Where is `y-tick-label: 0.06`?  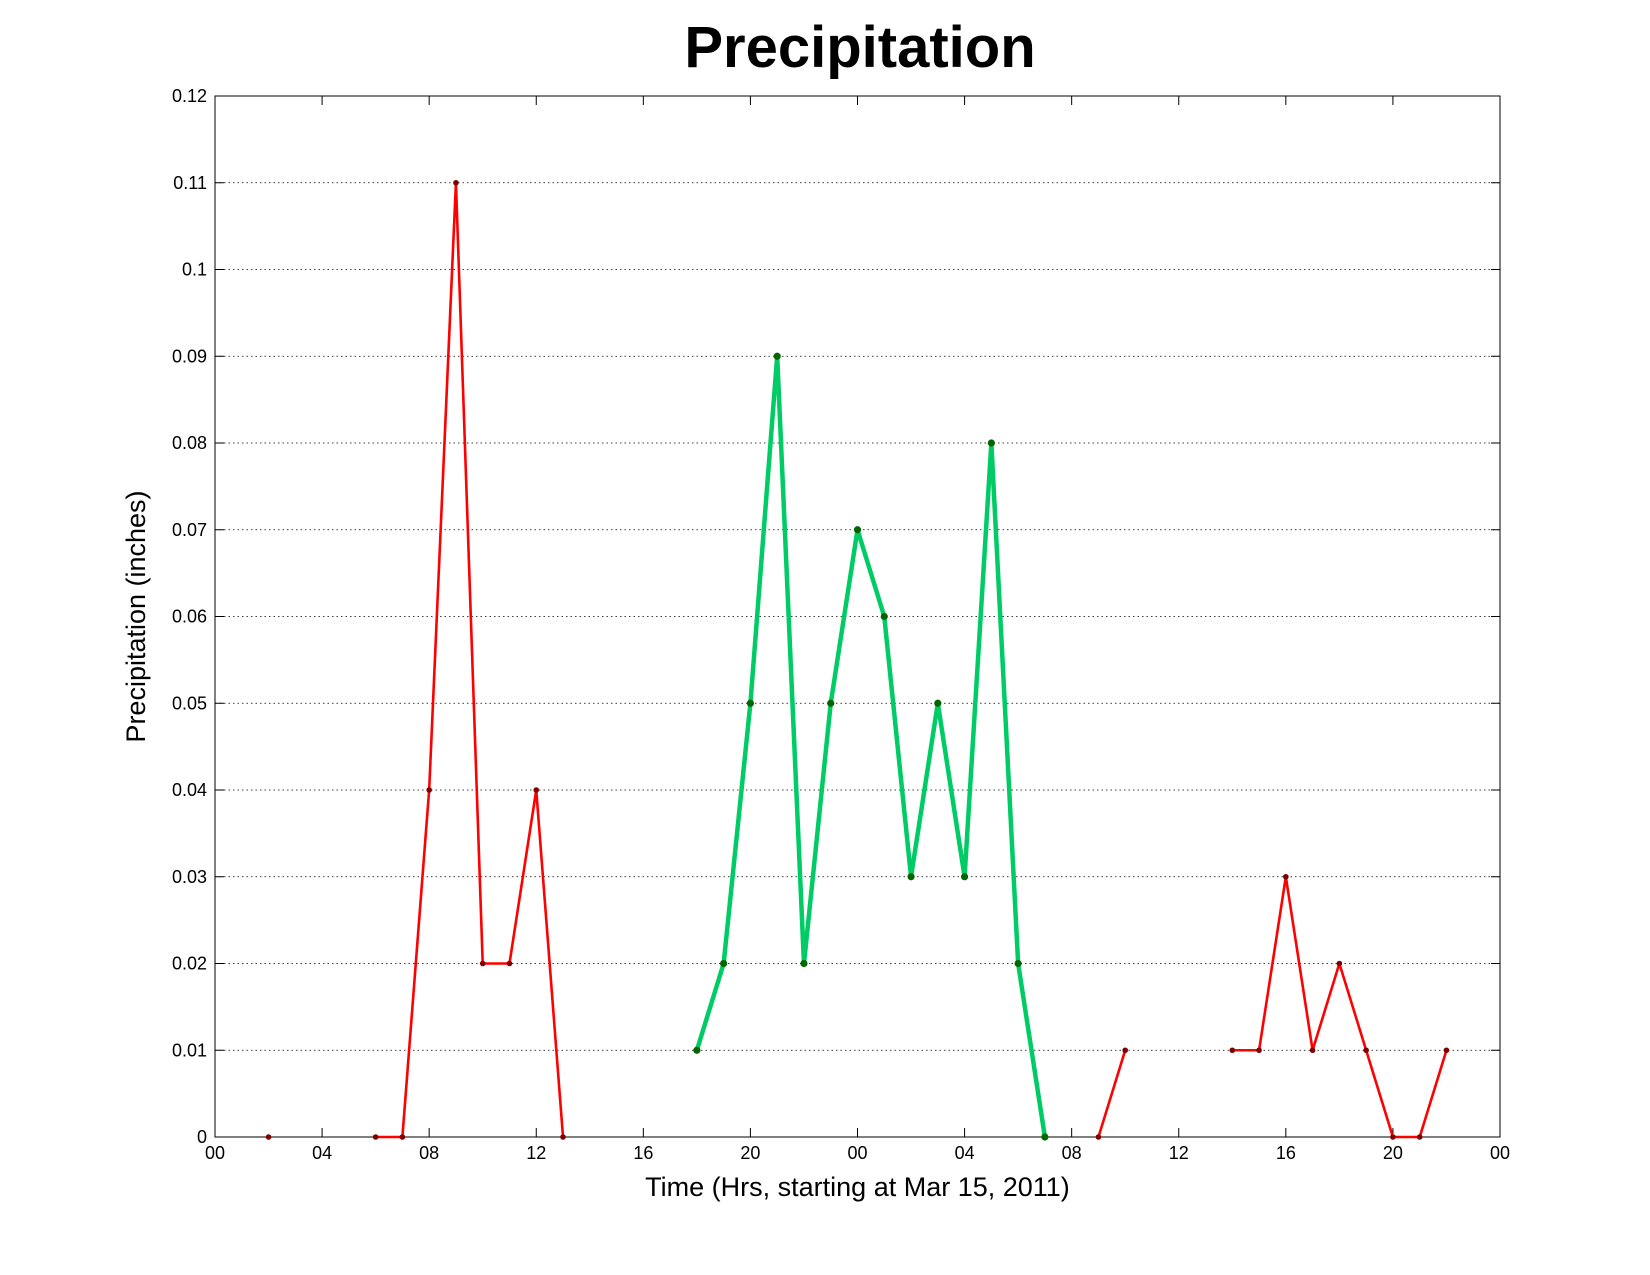
y-tick-label: 0.06 is located at coordinates (189, 617).